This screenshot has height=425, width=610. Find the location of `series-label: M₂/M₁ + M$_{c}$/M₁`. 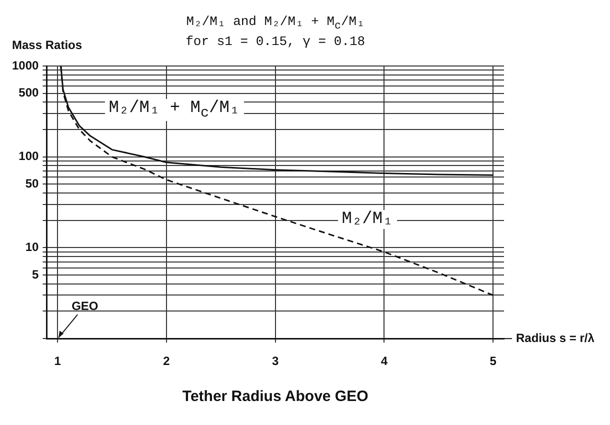

series-label: M₂/M₁ + M$_{c}$/M₁ is located at coordinates (174, 110).